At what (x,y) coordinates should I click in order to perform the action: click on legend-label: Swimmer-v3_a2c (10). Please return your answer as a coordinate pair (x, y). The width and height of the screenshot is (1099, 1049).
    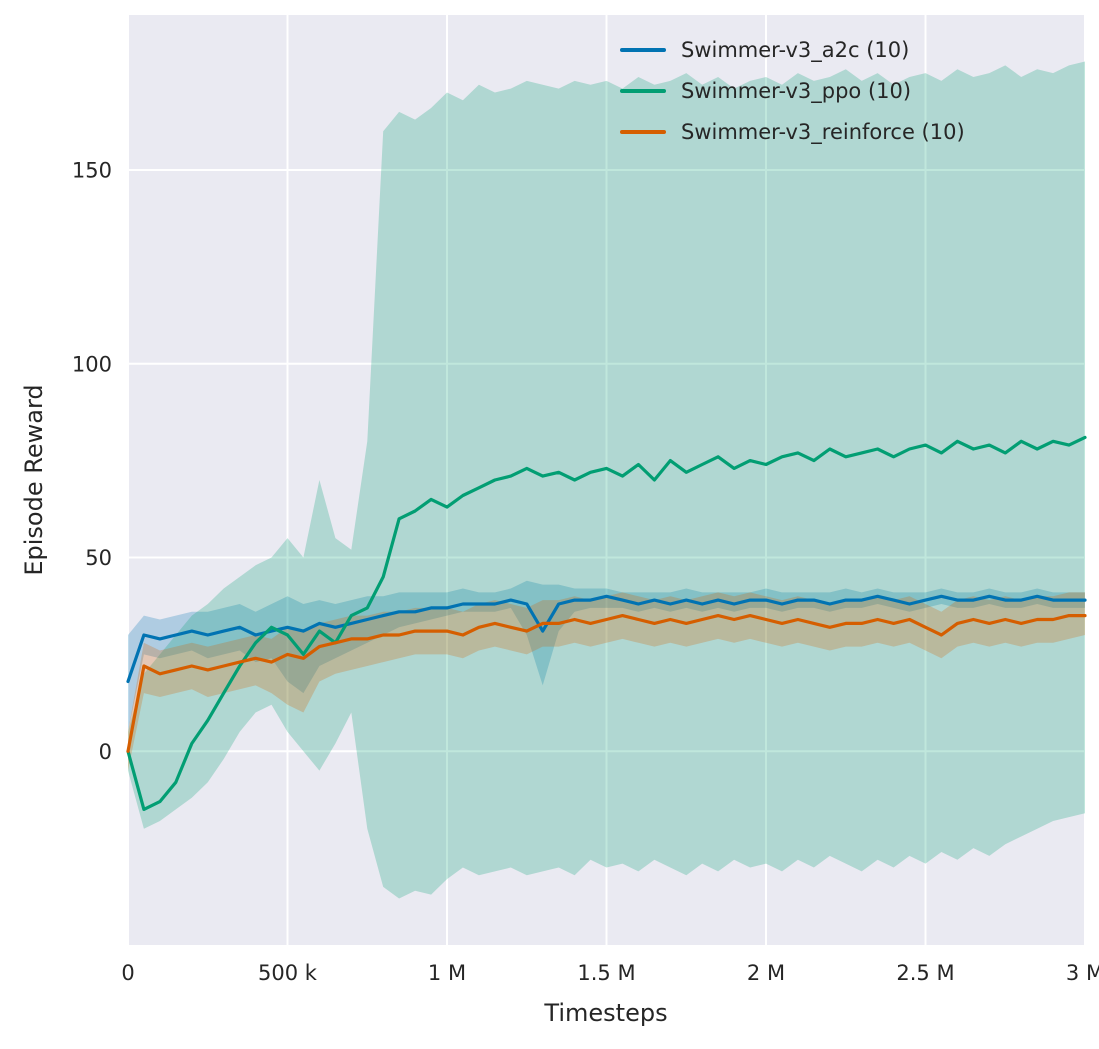
    Looking at the image, I should click on (795, 50).